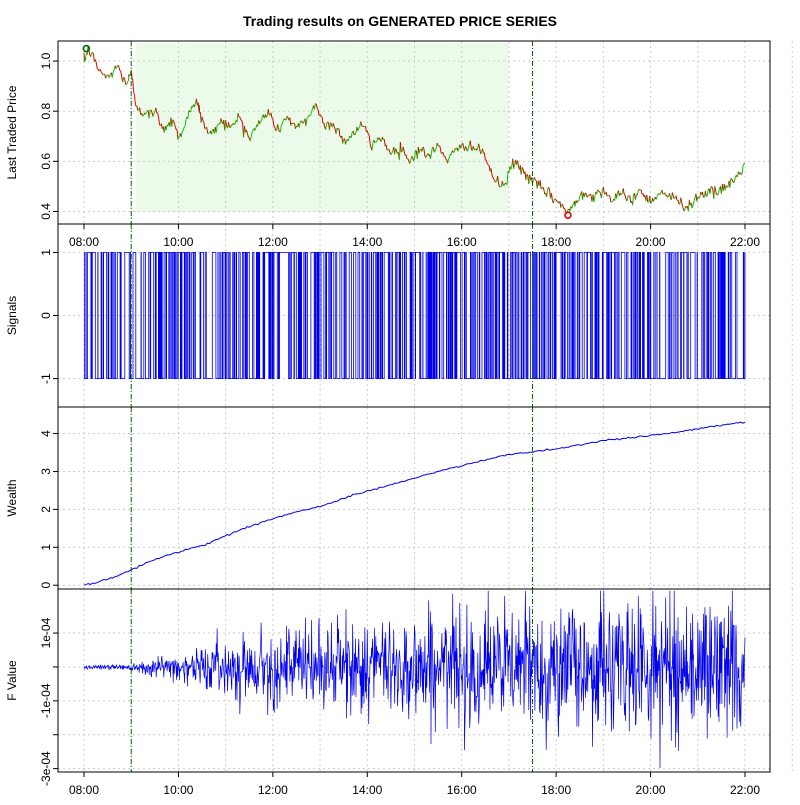 The height and width of the screenshot is (805, 800). What do you see at coordinates (46, 111) in the screenshot?
I see `ytick-label-price: 0.8` at bounding box center [46, 111].